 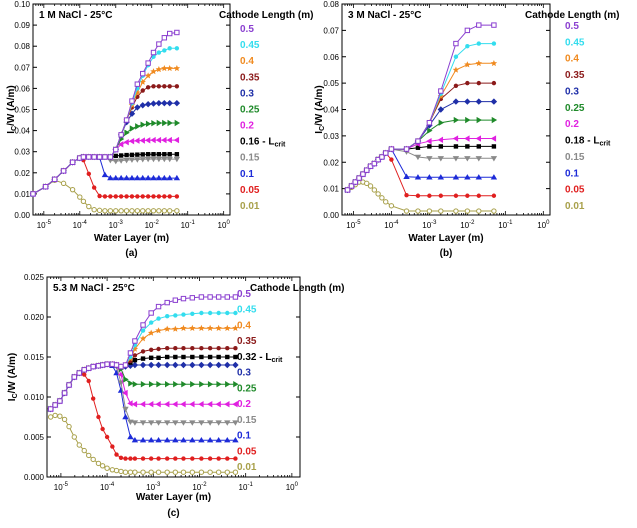 What do you see at coordinates (75, 15) in the screenshot?
I see `chart-title: 1 M NaCl - 25°C` at bounding box center [75, 15].